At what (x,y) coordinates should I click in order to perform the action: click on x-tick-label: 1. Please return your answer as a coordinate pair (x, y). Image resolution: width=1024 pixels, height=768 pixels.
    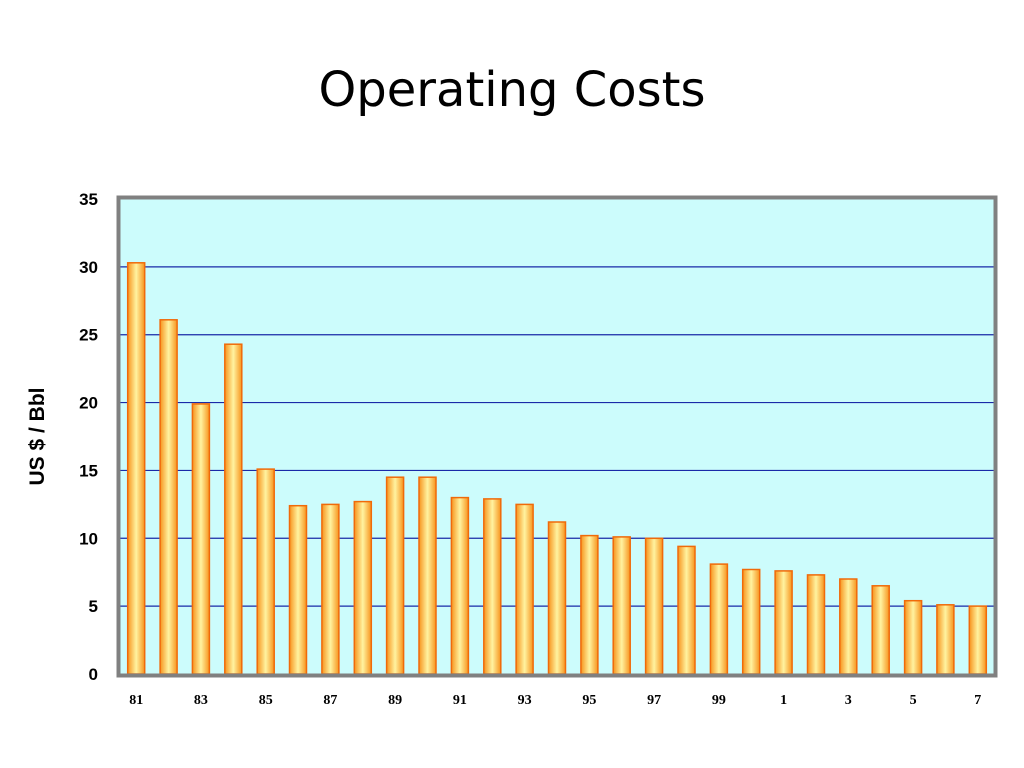
    Looking at the image, I should click on (783, 700).